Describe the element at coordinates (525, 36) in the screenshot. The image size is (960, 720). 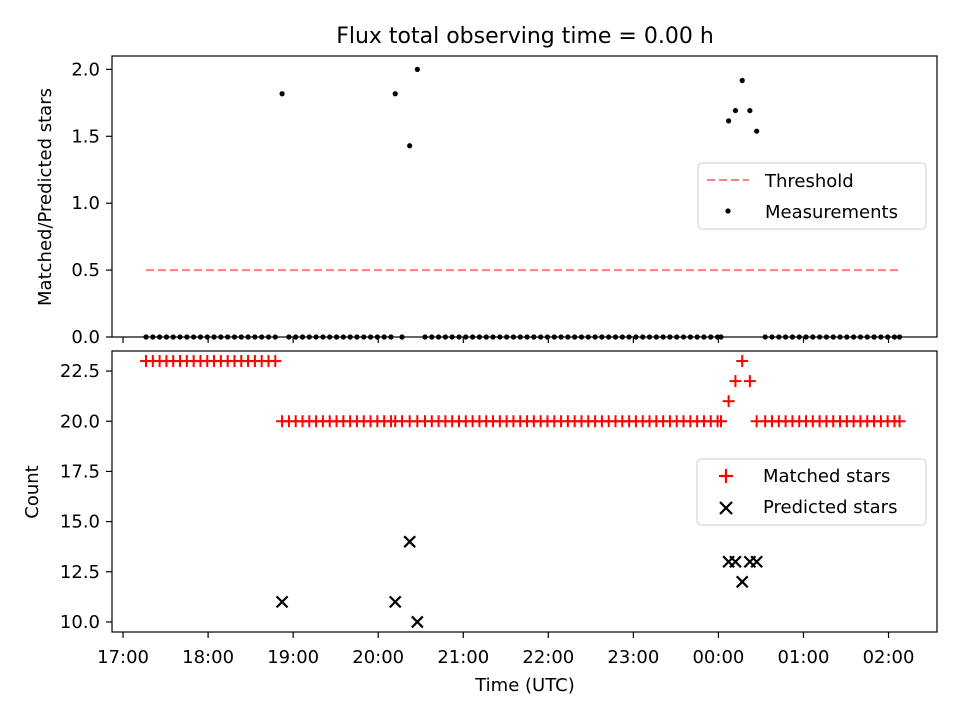
I see `chart-title: Flux total observing time = 0.00 h` at that location.